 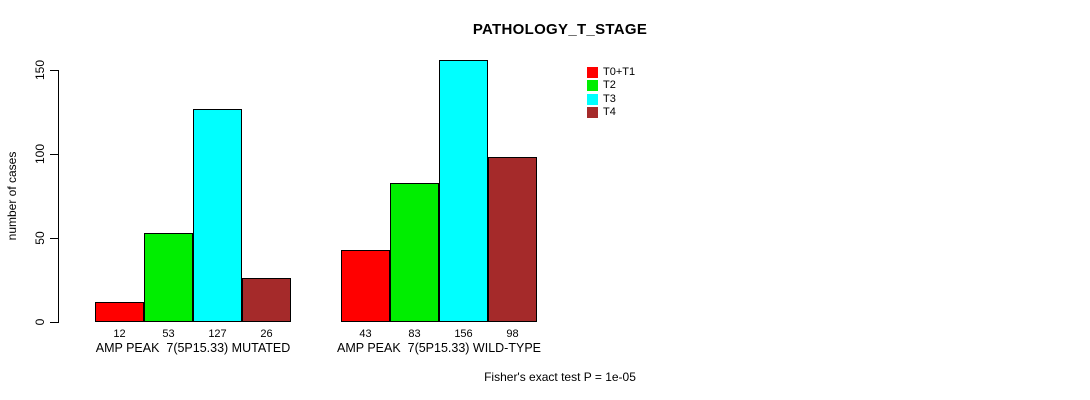 What do you see at coordinates (217, 334) in the screenshot?
I see `bar-value-label: 127` at bounding box center [217, 334].